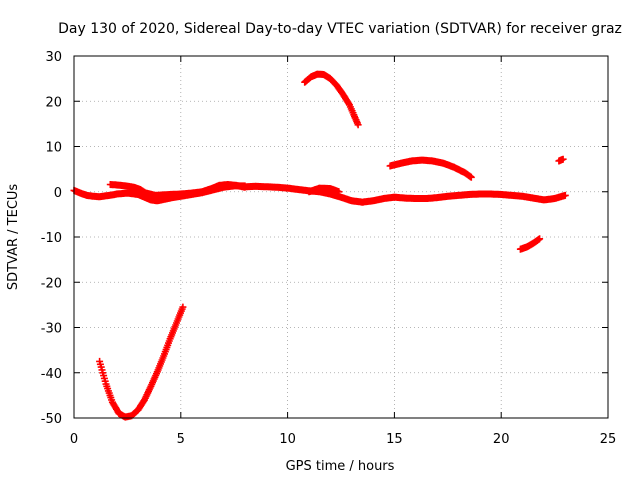 The height and width of the screenshot is (480, 640). I want to click on y-axis-label: SDTVAR / TECUs, so click(13, 237).